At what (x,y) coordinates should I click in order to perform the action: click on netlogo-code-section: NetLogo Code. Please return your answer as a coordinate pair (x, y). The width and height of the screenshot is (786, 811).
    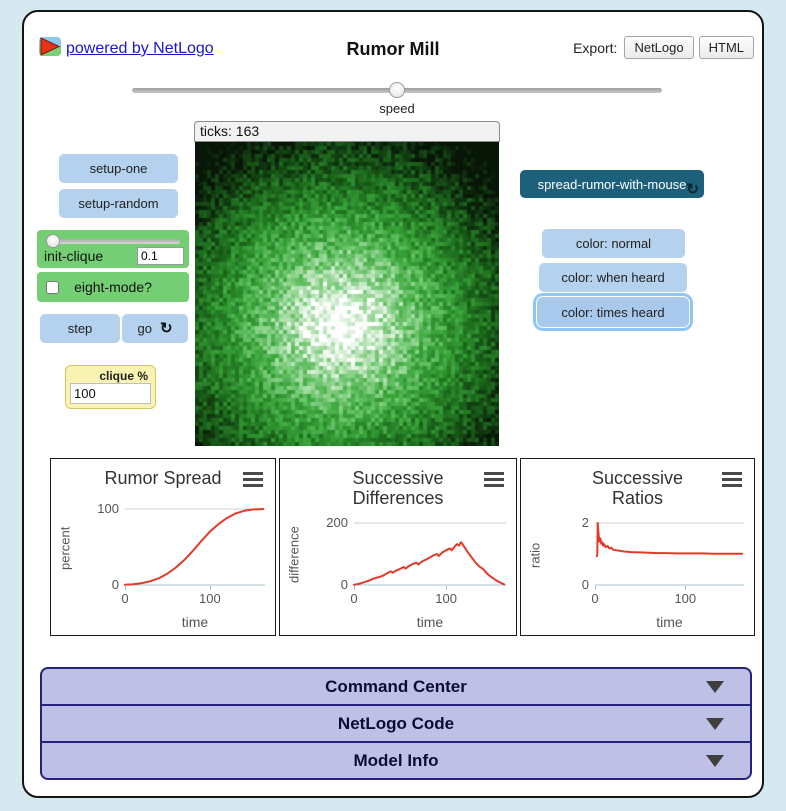
    Looking at the image, I should click on (396, 722).